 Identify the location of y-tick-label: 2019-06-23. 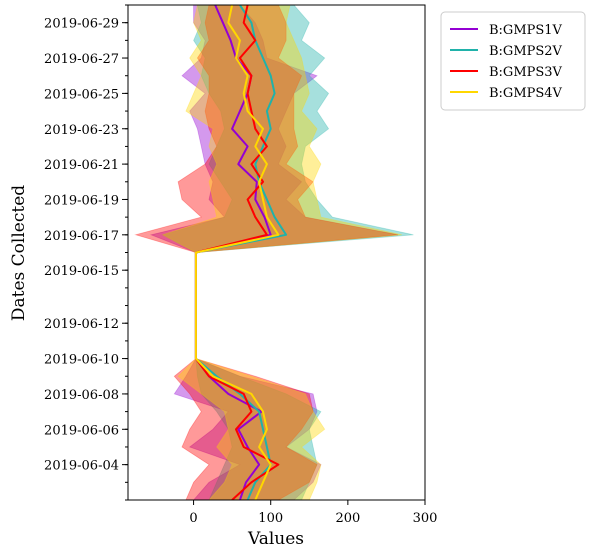
(81, 130).